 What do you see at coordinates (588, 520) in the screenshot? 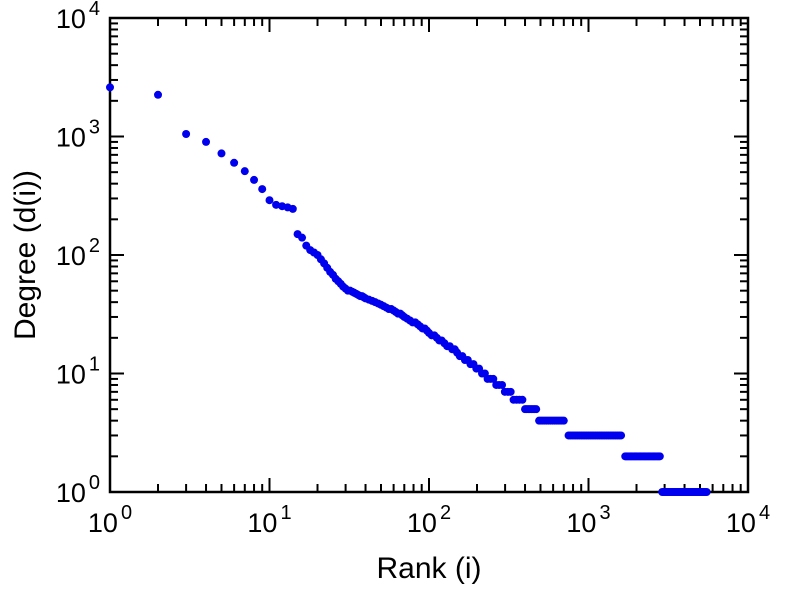
I see `x-tick-label: 10 3` at bounding box center [588, 520].